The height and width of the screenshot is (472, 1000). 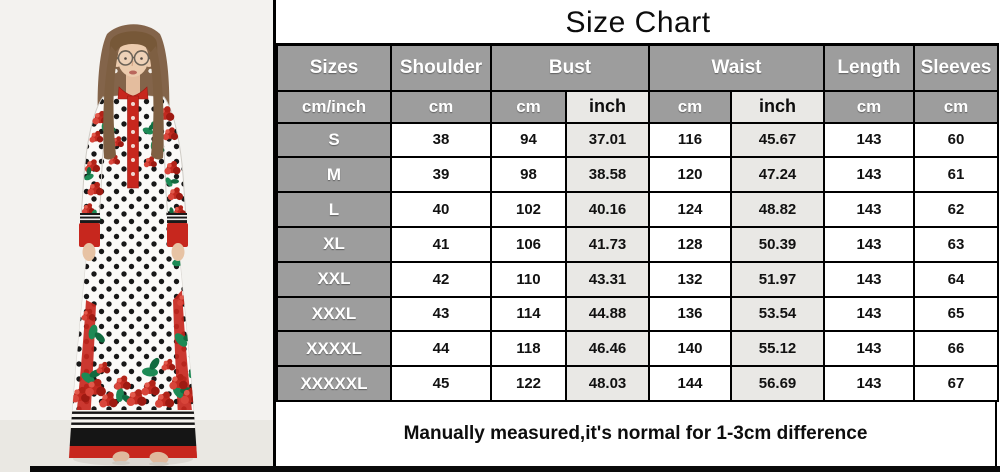 What do you see at coordinates (515, 469) in the screenshot?
I see `bottom-border-bar` at bounding box center [515, 469].